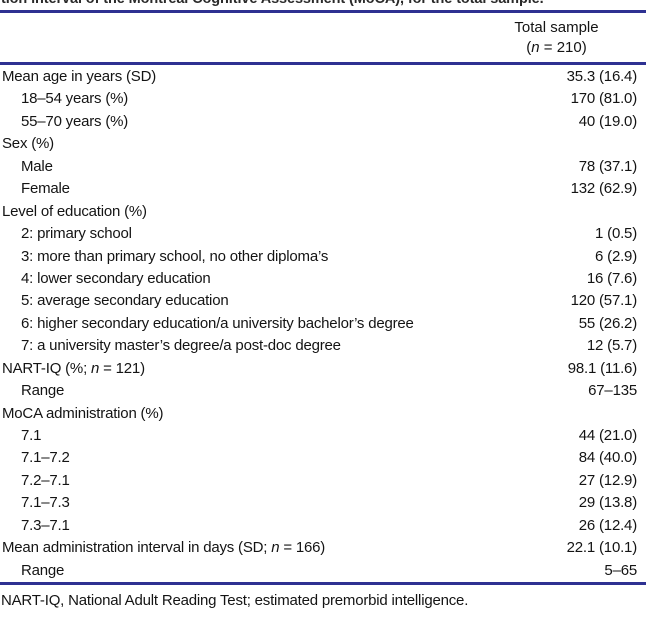 This screenshot has width=646, height=618. What do you see at coordinates (323, 301) in the screenshot?
I see `table-row: 5: average secondary education 120 (57.1)` at bounding box center [323, 301].